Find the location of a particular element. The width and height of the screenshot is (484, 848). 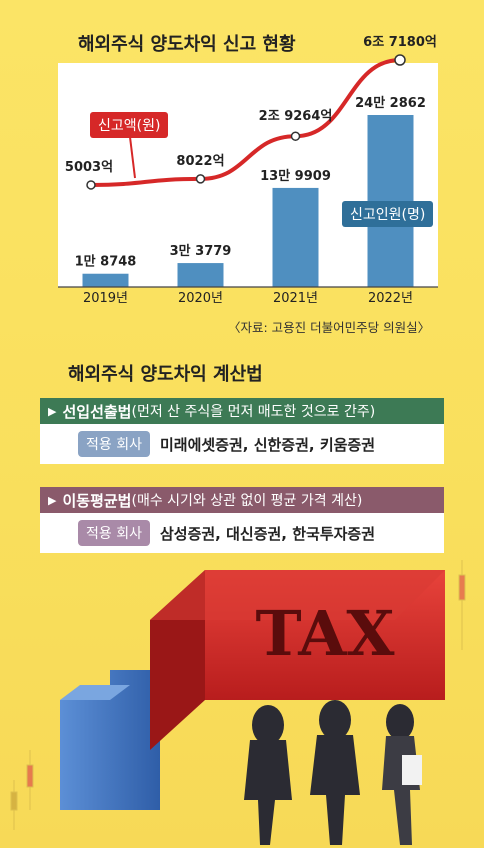

companies-list: 미래에셋증권, 신한증권, 키움증권 is located at coordinates (267, 444).